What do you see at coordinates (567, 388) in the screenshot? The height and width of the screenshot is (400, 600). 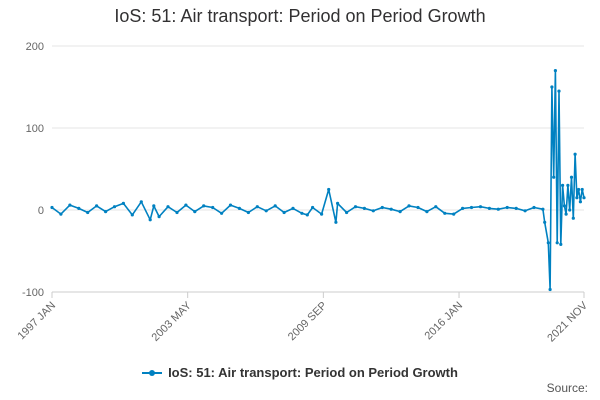 I see `source-label: Source:` at bounding box center [567, 388].